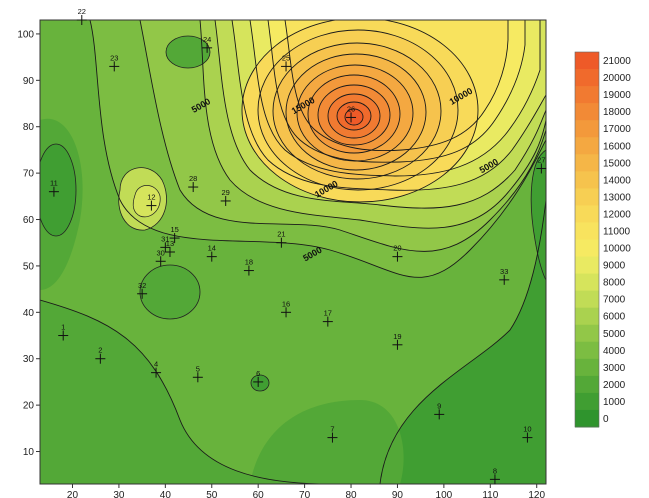  I want to click on well-marker: 6, so click(258, 378).